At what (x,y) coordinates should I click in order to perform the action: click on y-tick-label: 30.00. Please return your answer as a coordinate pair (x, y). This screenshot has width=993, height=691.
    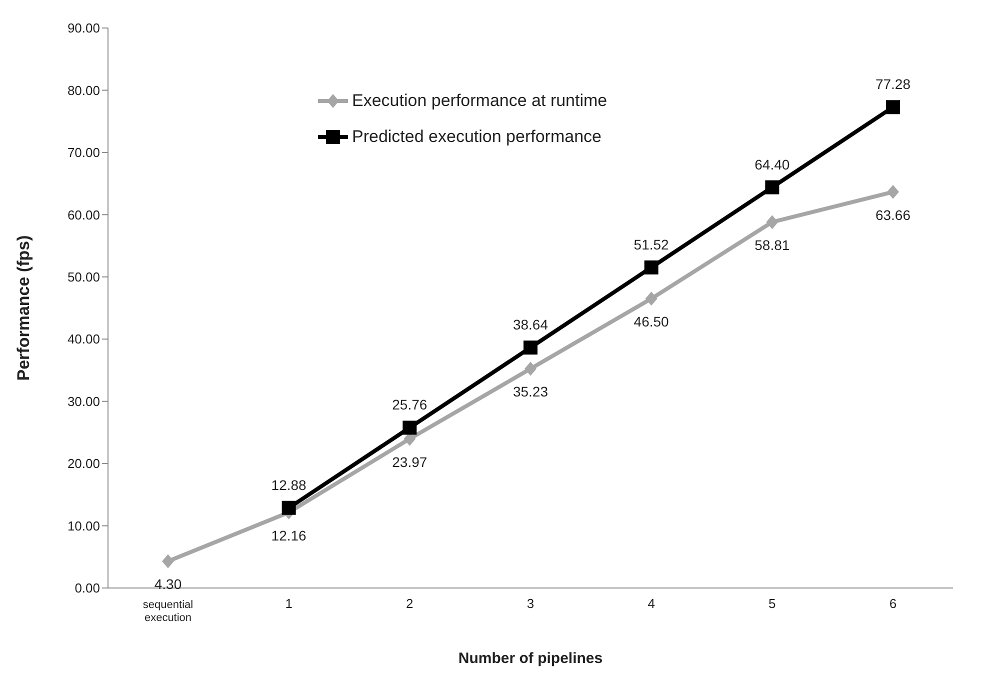
    Looking at the image, I should click on (83, 401).